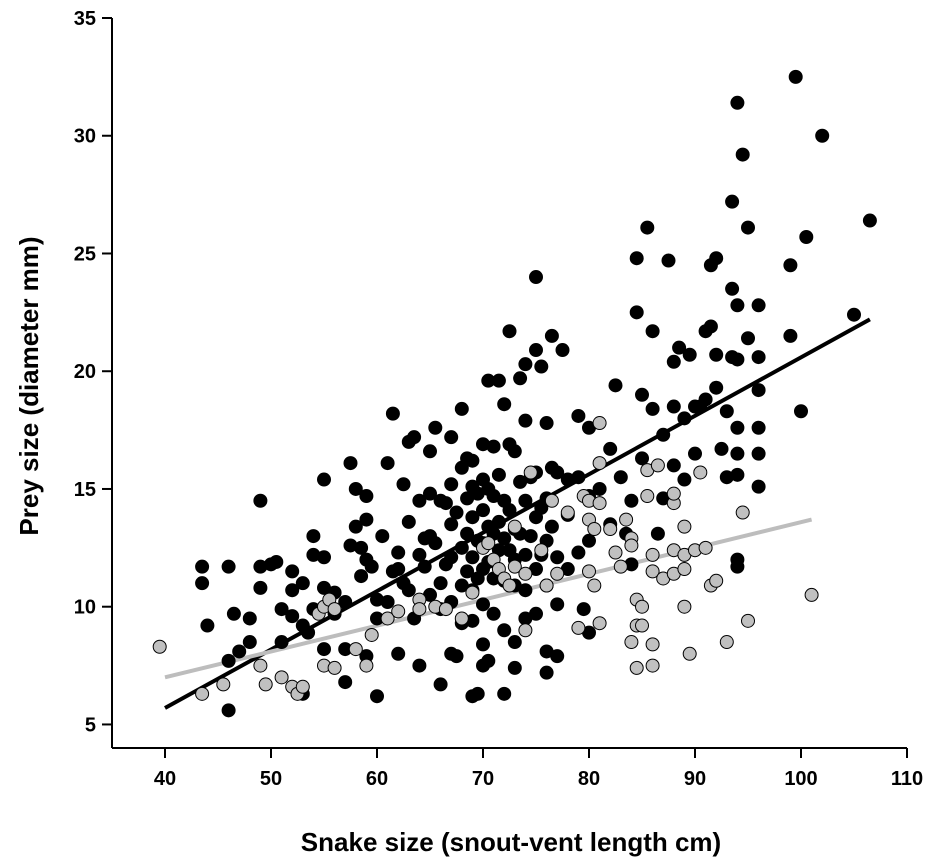  What do you see at coordinates (29, 385) in the screenshot?
I see `y-axis-label: Prey size (diameter mm)` at bounding box center [29, 385].